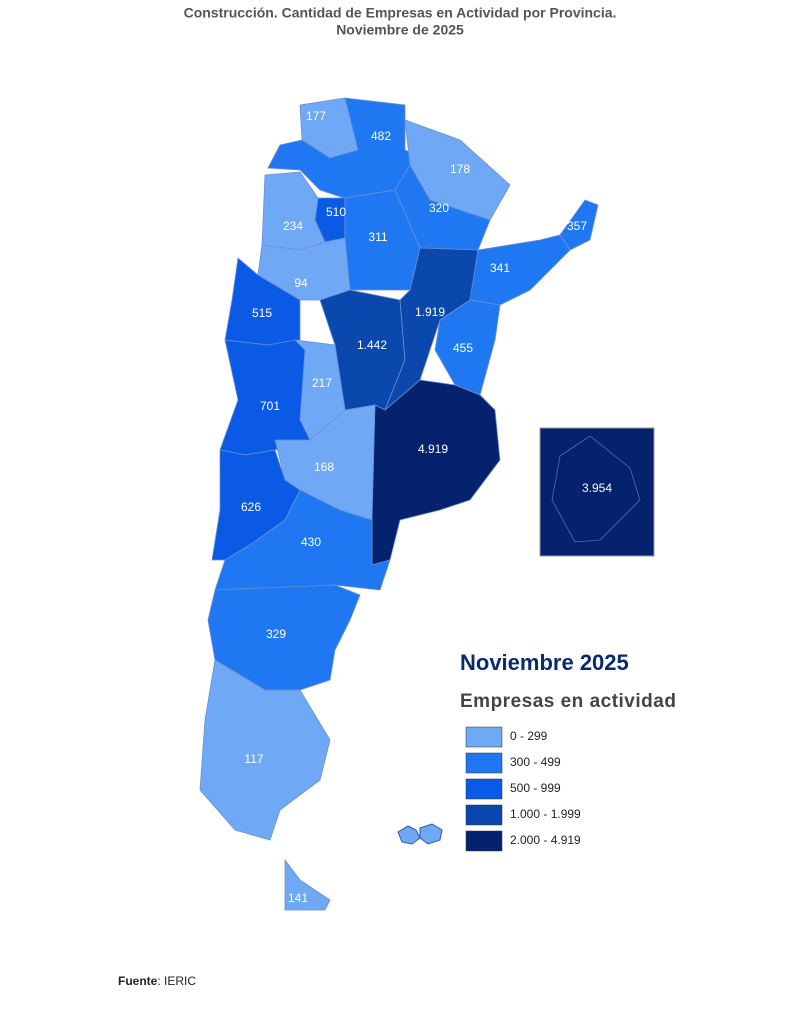  Describe the element at coordinates (311, 542) in the screenshot. I see `province-label: 430` at that location.